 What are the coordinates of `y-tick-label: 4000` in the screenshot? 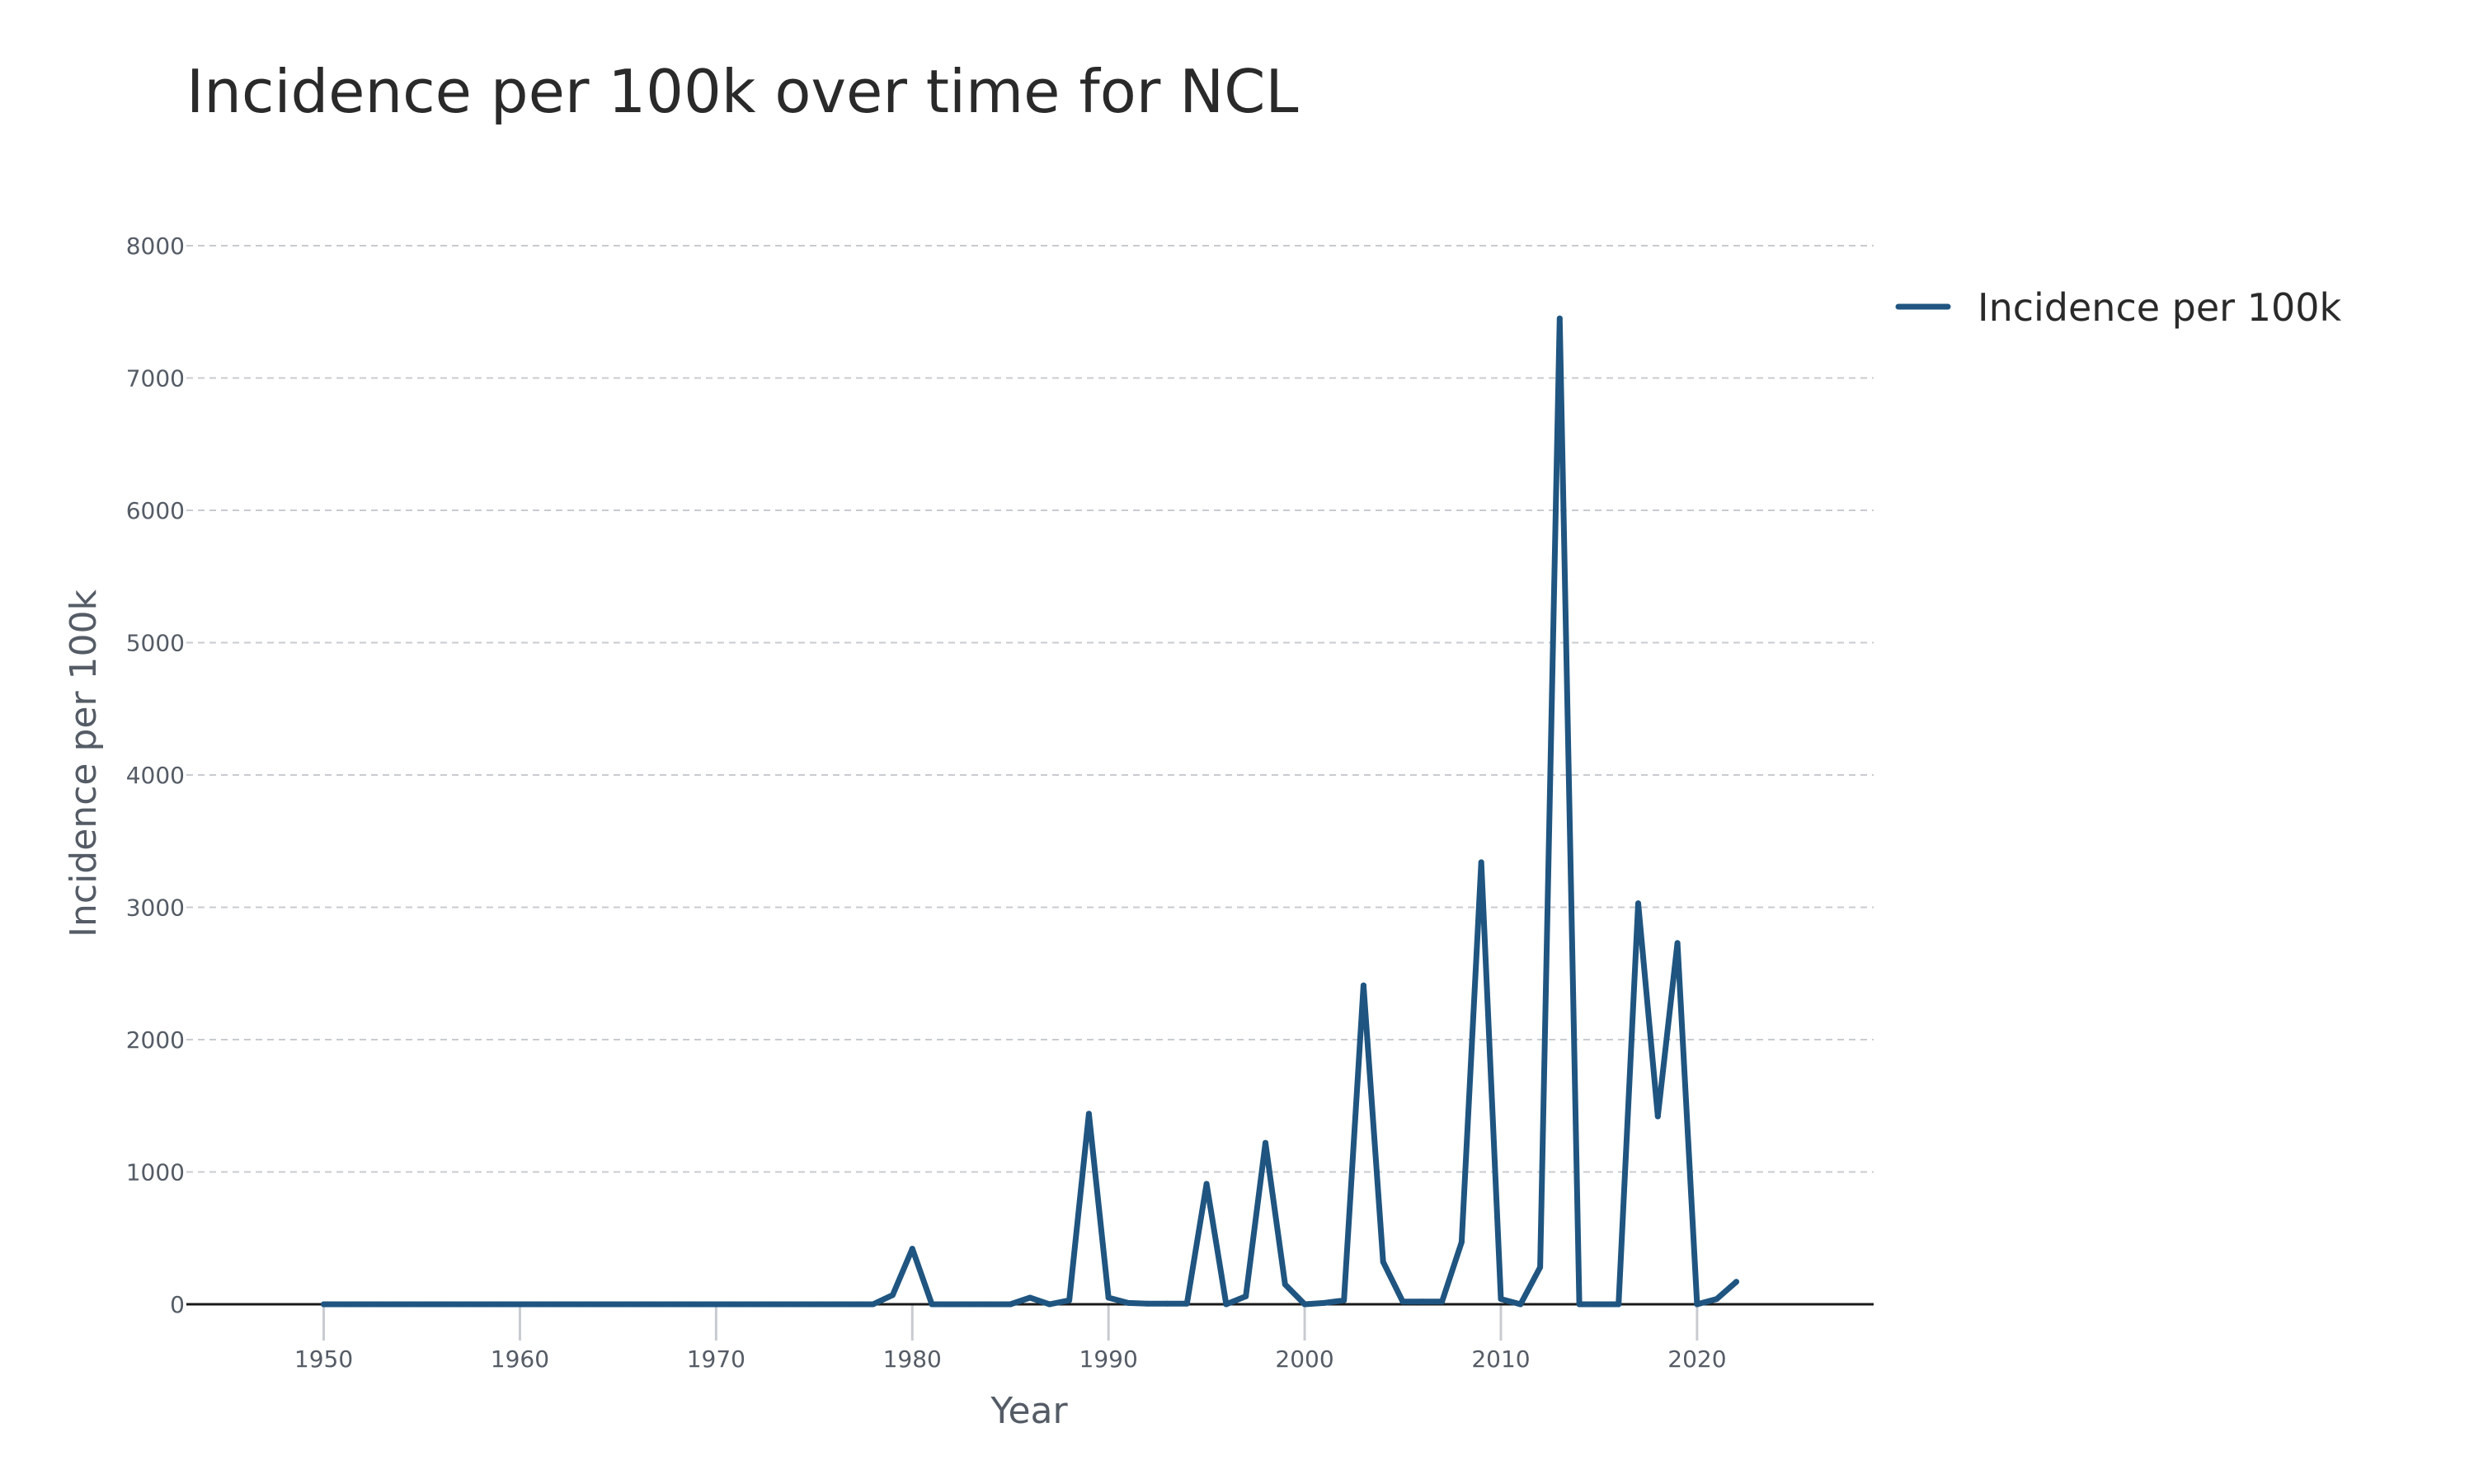 It's located at (155, 775).